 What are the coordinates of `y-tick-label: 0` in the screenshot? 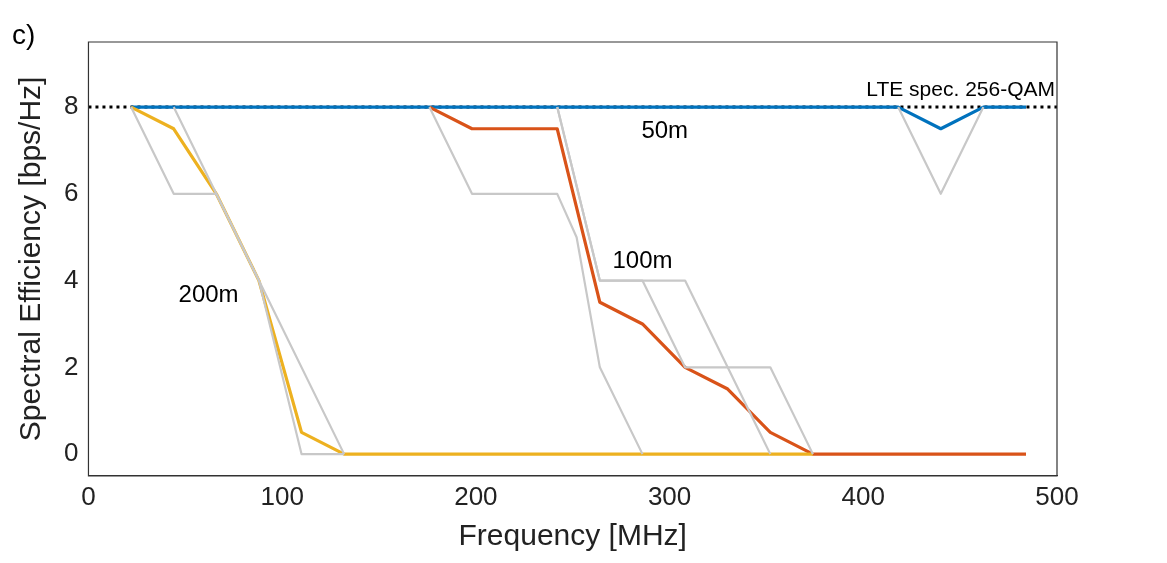 It's located at (71, 452).